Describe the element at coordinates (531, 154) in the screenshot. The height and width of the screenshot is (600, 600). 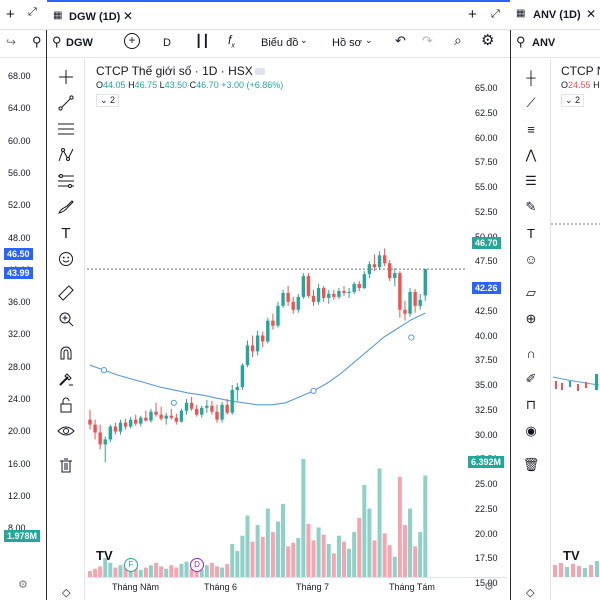
I see `pattern-icon: ⋀` at that location.